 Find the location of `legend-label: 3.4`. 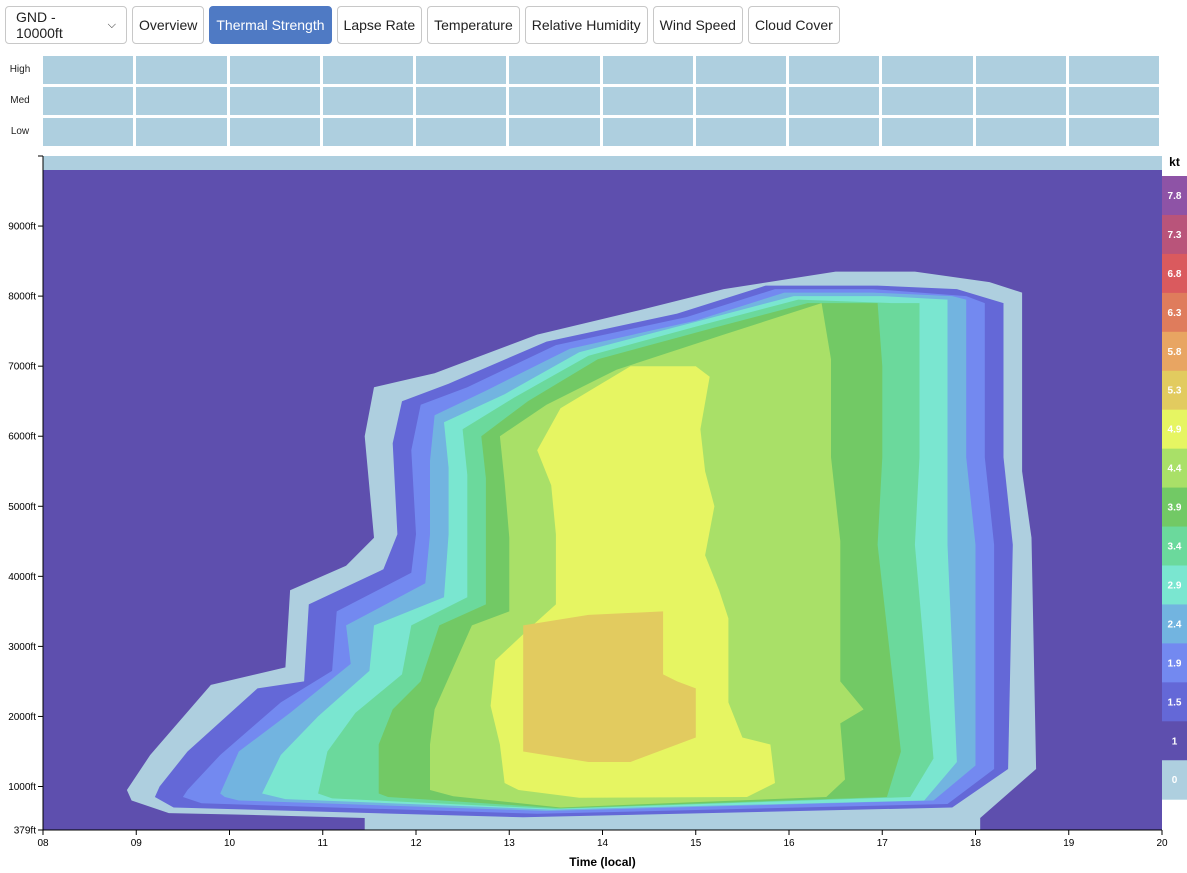

legend-label: 3.4 is located at coordinates (1175, 547).